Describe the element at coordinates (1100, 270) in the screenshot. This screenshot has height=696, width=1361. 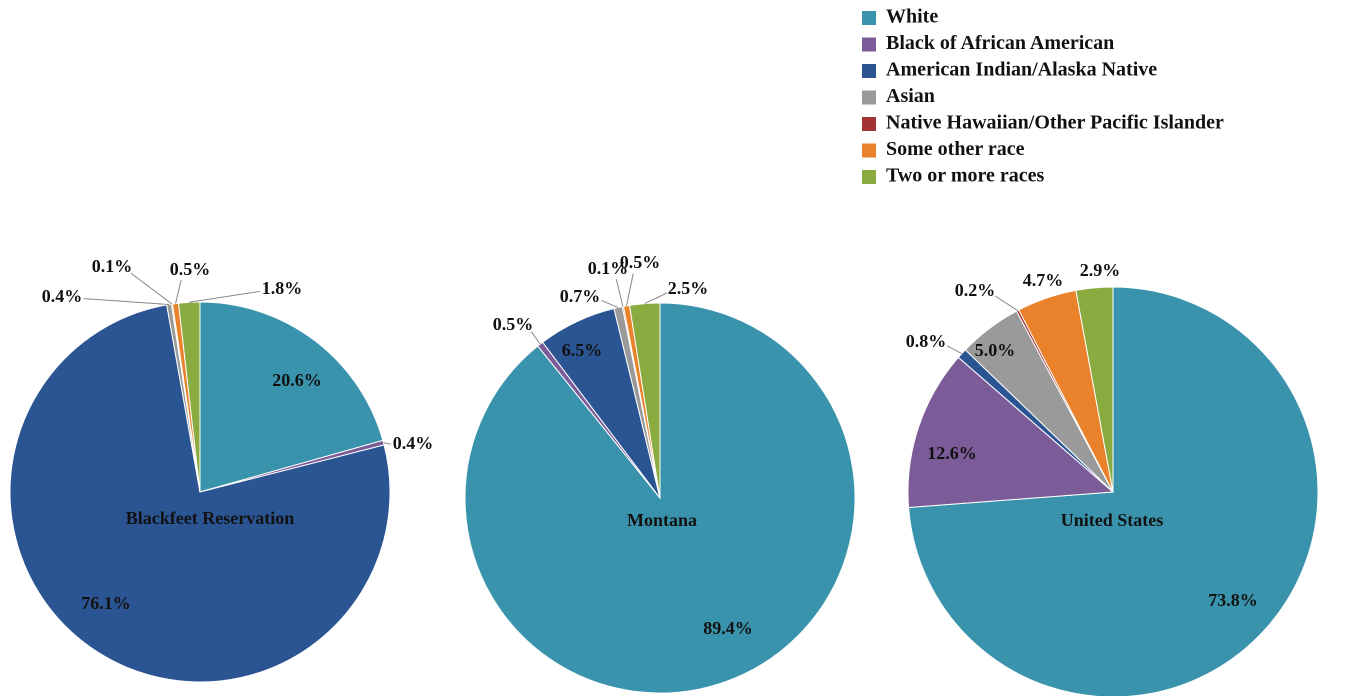
I see `data-label: 2.9%` at that location.